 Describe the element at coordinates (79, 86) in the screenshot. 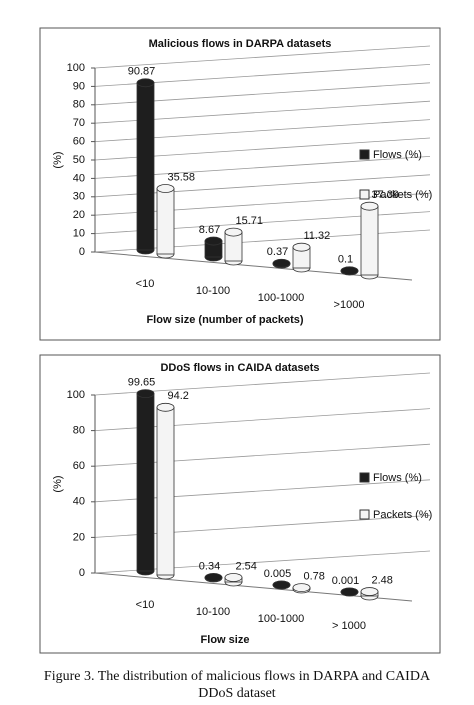

I see `y-tick-label: 90` at that location.